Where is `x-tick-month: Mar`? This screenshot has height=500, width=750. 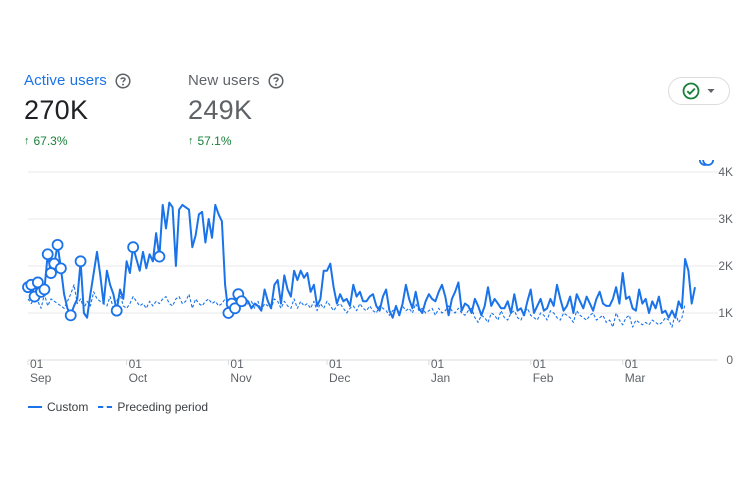 x-tick-month: Mar is located at coordinates (635, 378).